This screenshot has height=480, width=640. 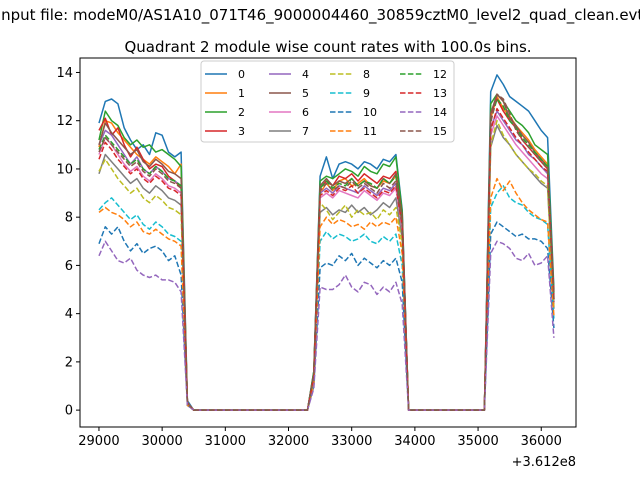 I want to click on legend-label-9: 9, so click(x=366, y=93).